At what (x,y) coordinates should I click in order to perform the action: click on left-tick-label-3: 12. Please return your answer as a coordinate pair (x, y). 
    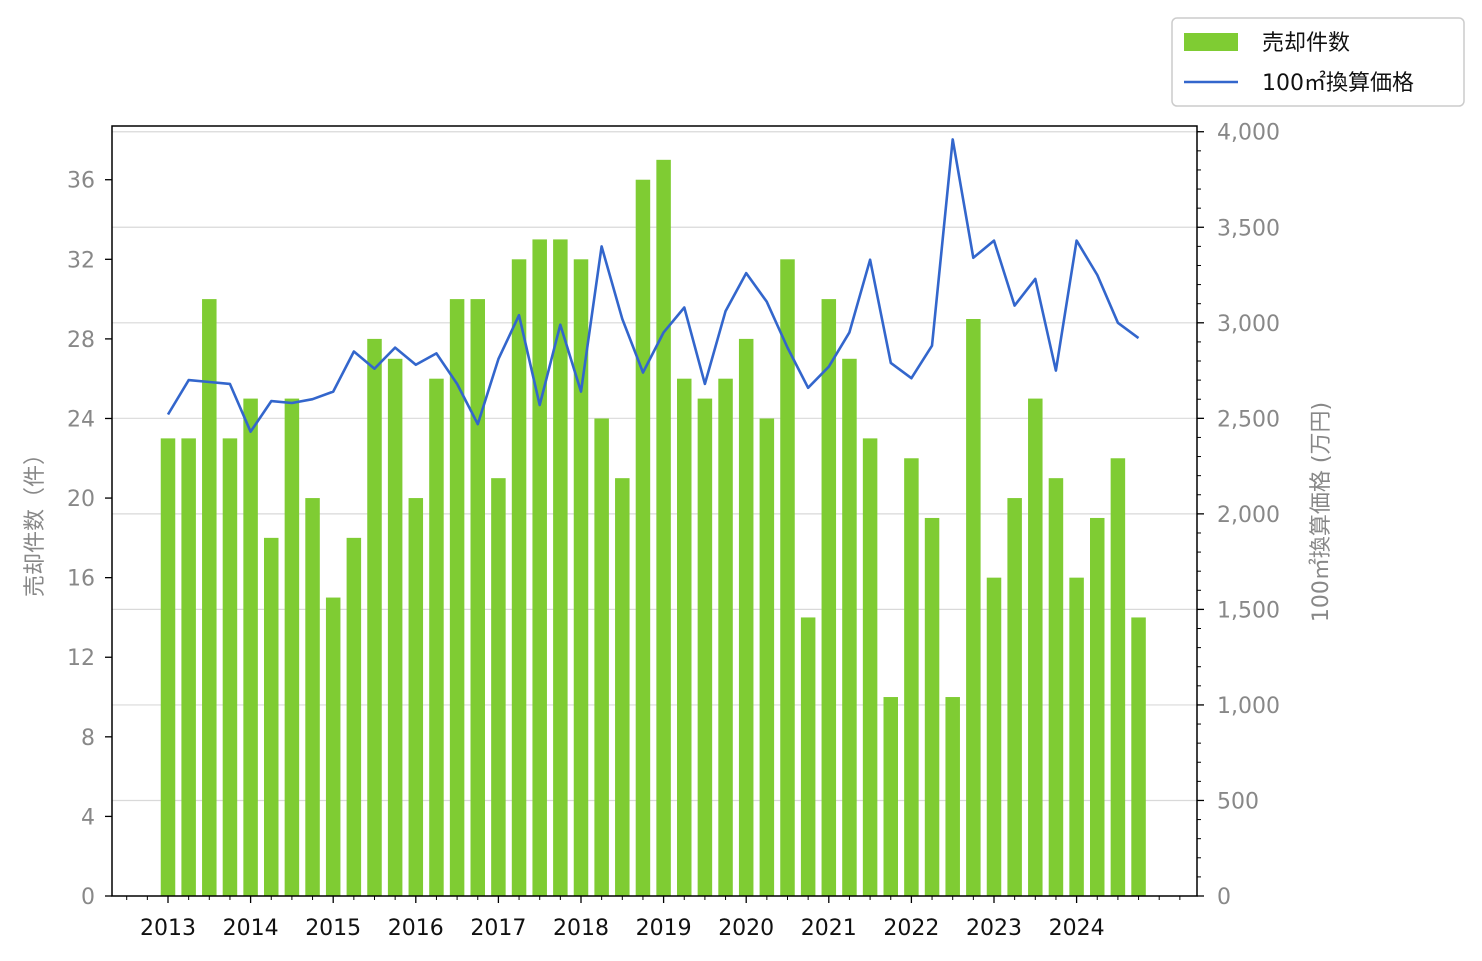
    Looking at the image, I should click on (81, 658).